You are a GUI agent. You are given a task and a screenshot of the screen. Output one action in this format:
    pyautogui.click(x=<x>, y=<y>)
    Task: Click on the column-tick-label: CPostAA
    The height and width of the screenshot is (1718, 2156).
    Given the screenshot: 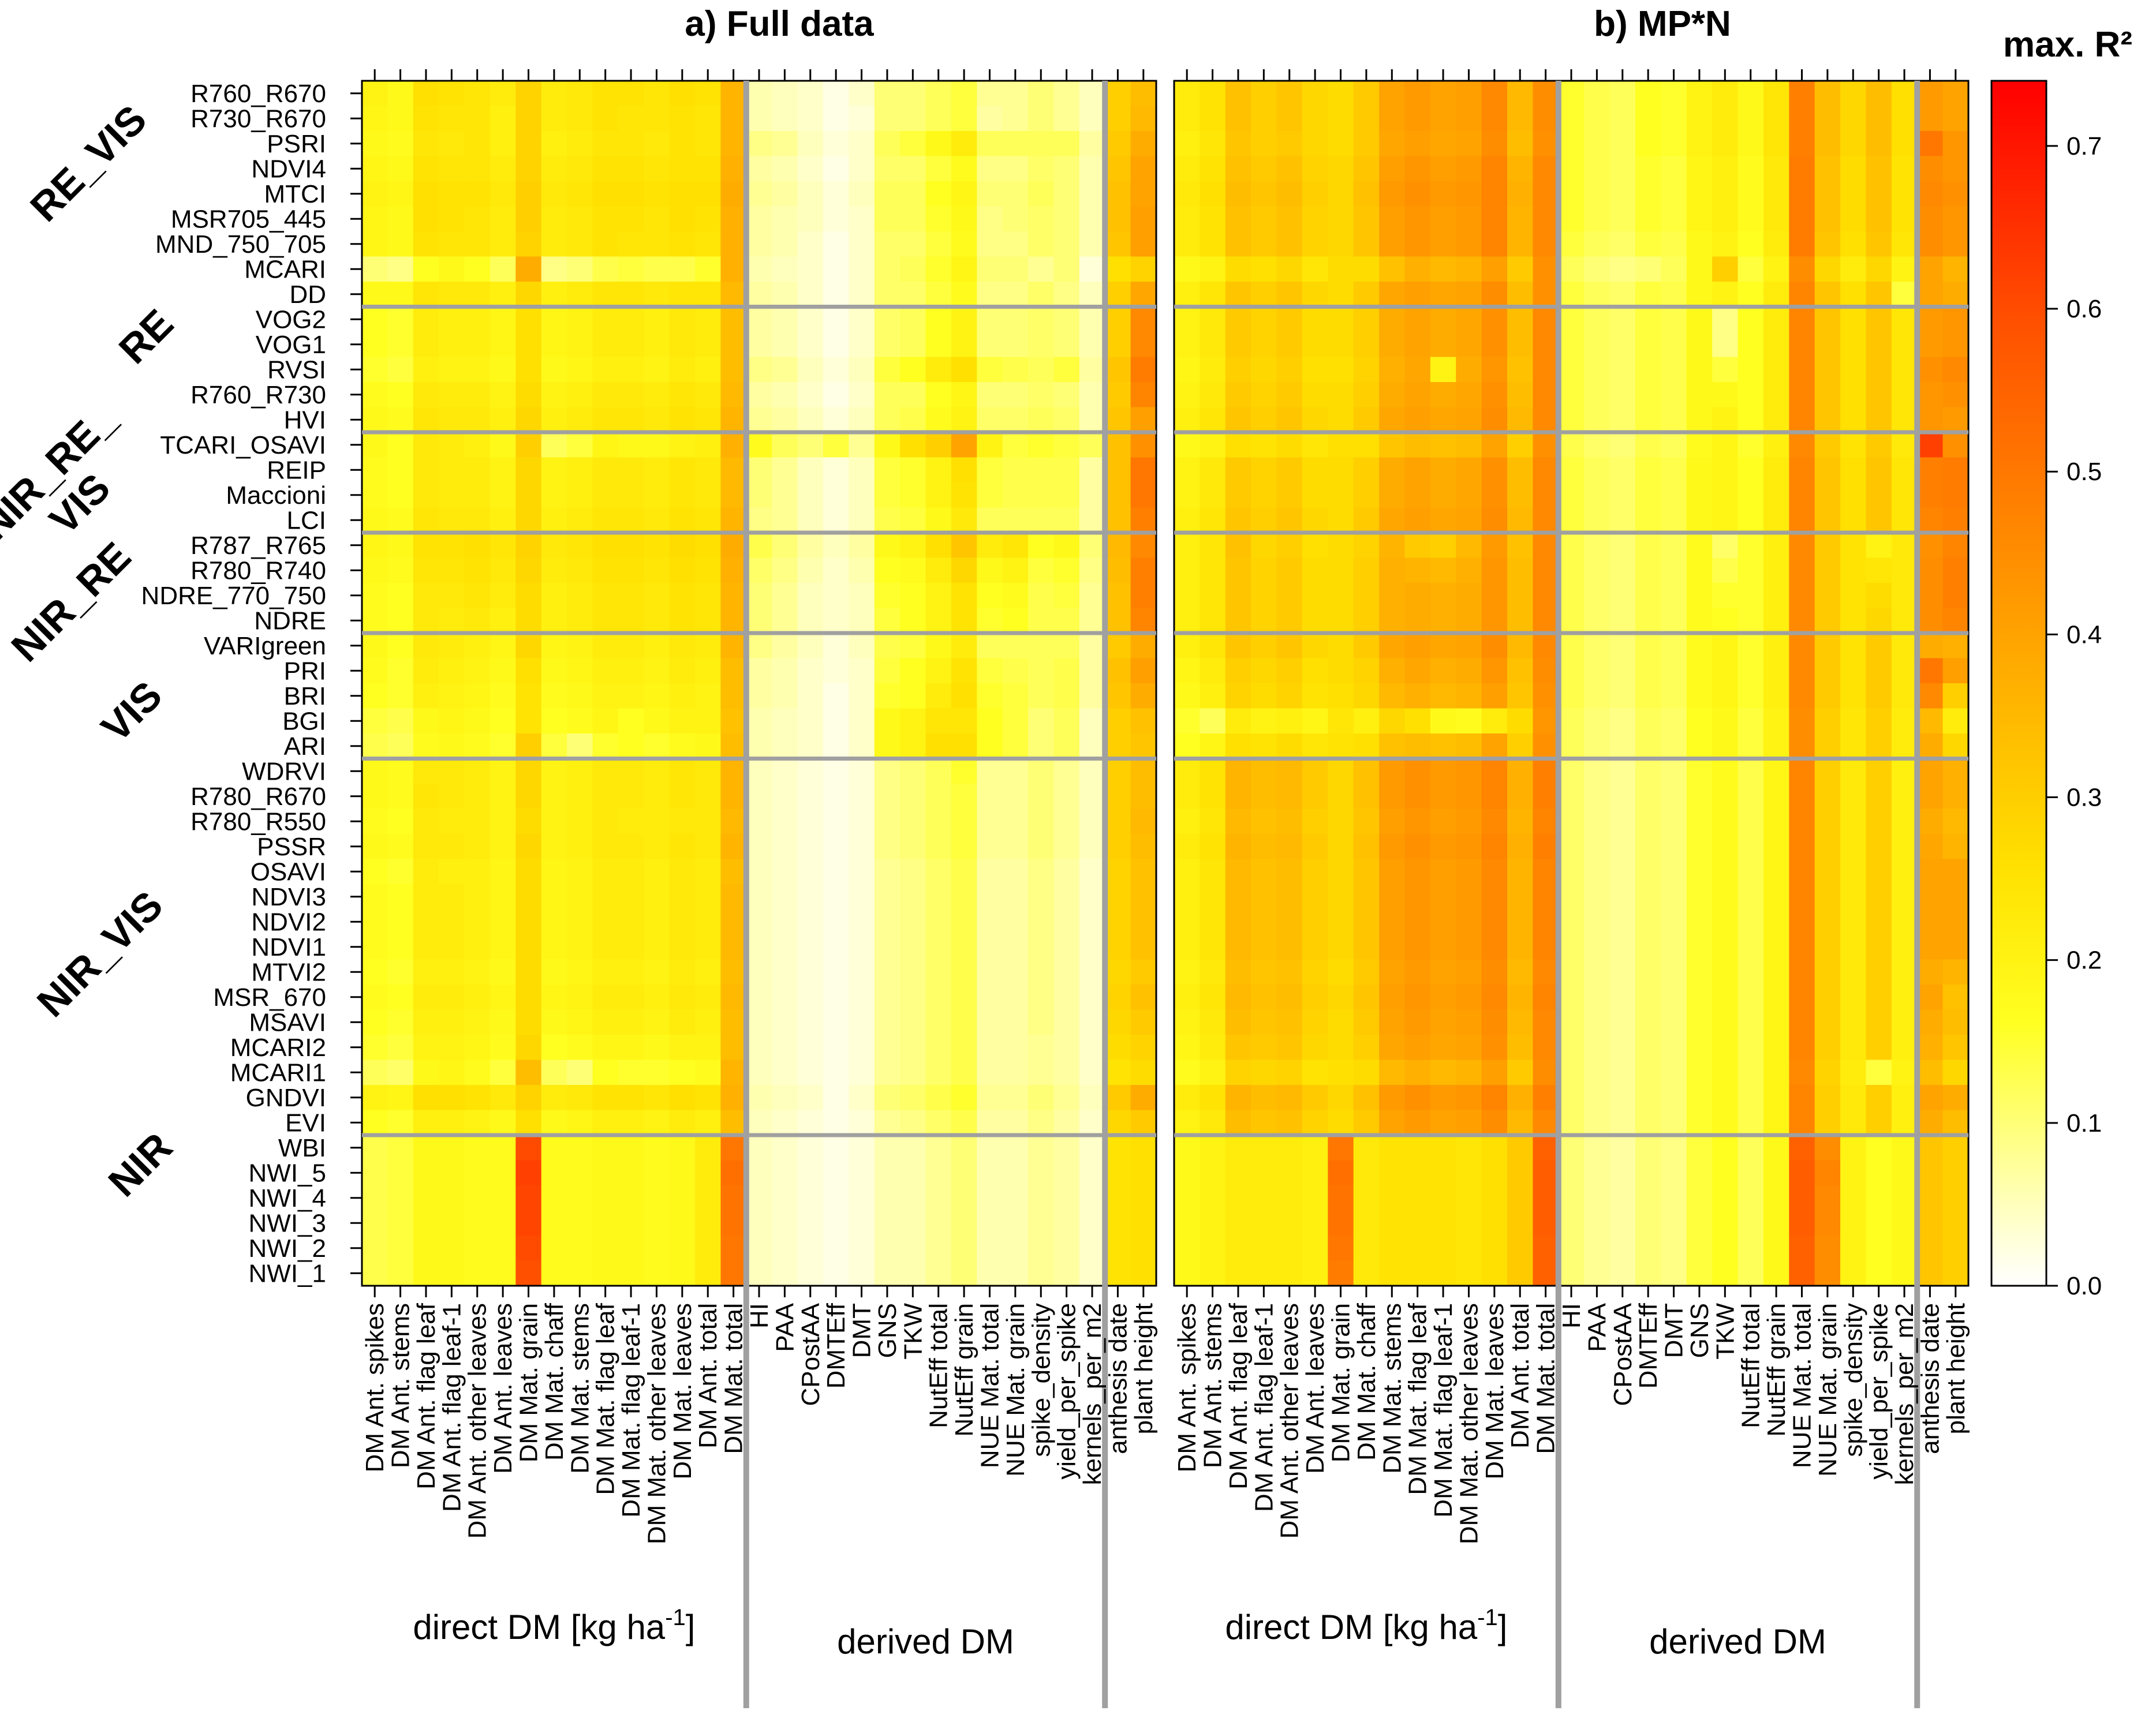 What is the action you would take?
    pyautogui.click(x=1623, y=1354)
    